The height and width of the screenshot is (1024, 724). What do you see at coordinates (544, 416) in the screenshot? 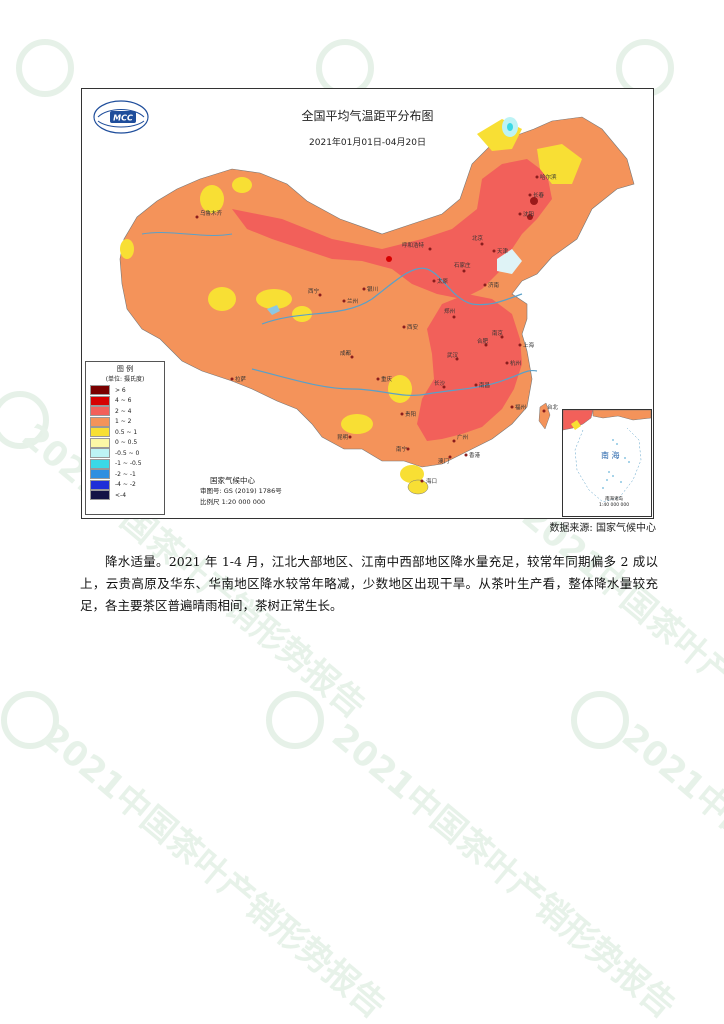
I see `taiwan-region` at bounding box center [544, 416].